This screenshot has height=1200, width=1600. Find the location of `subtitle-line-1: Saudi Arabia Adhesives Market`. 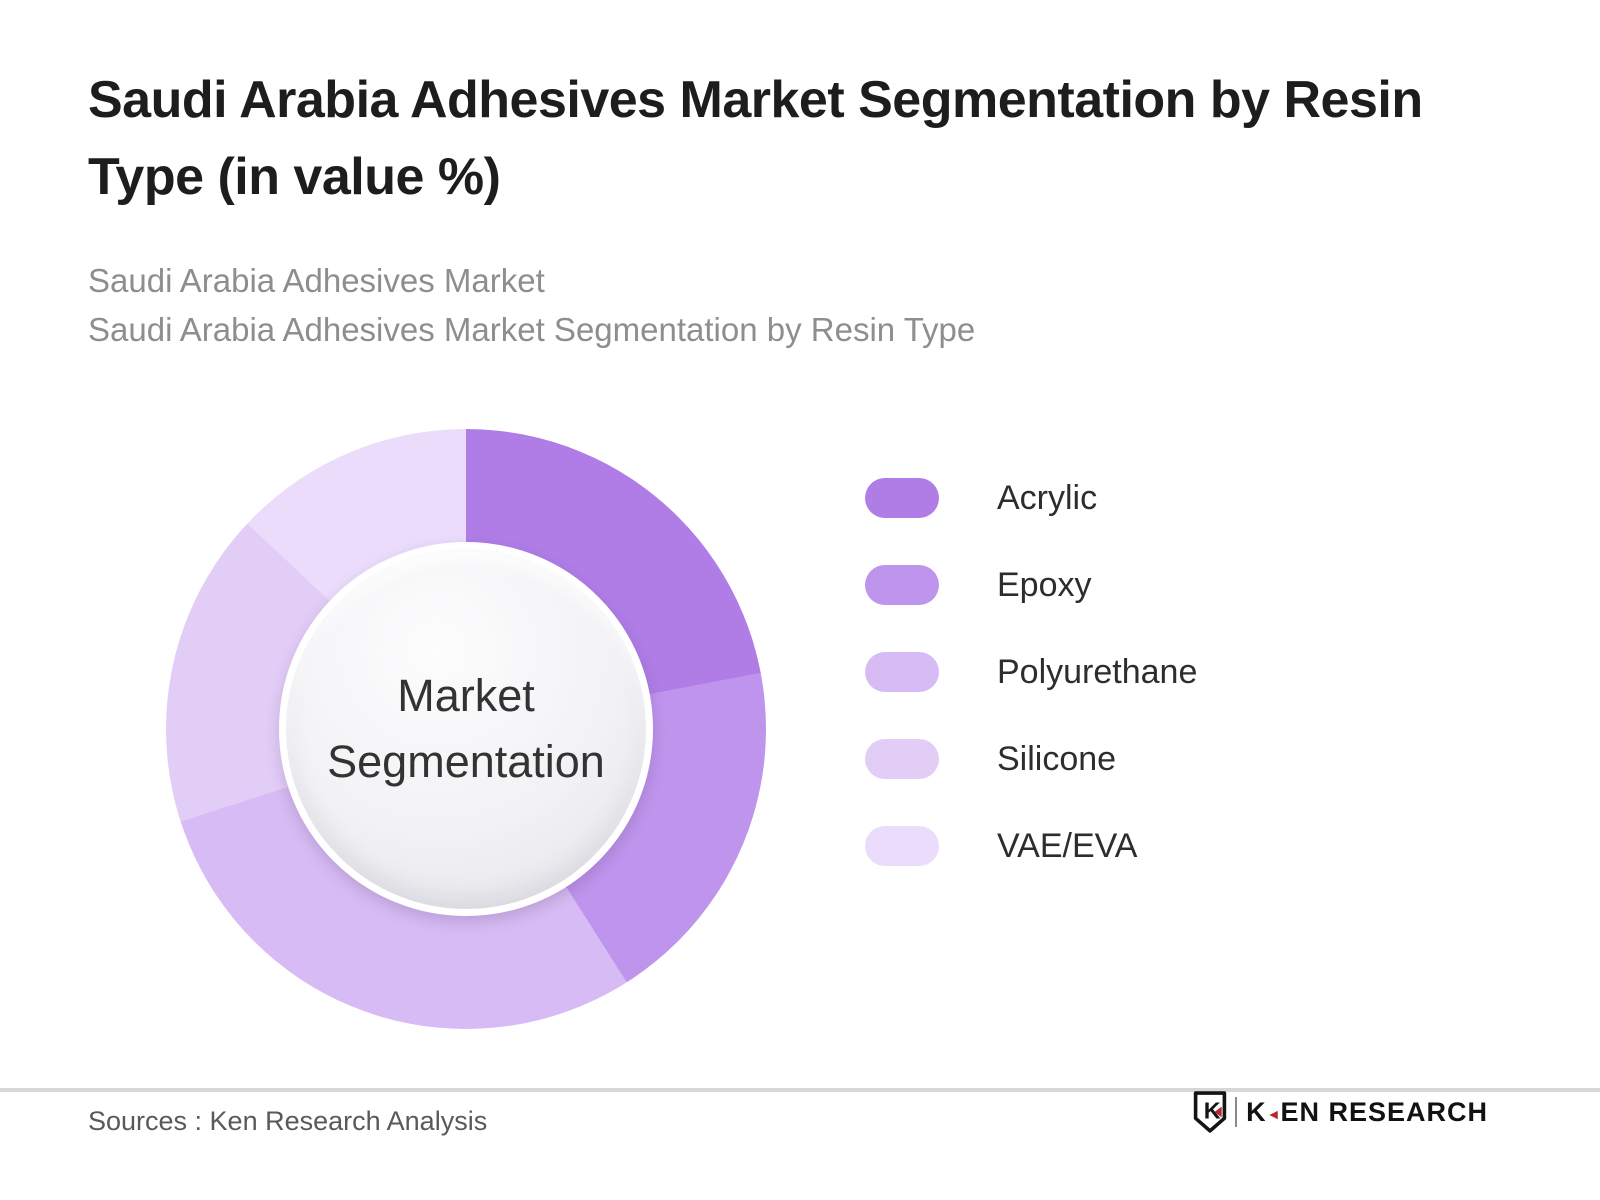

subtitle-line-1: Saudi Arabia Adhesives Market is located at coordinates (316, 280).